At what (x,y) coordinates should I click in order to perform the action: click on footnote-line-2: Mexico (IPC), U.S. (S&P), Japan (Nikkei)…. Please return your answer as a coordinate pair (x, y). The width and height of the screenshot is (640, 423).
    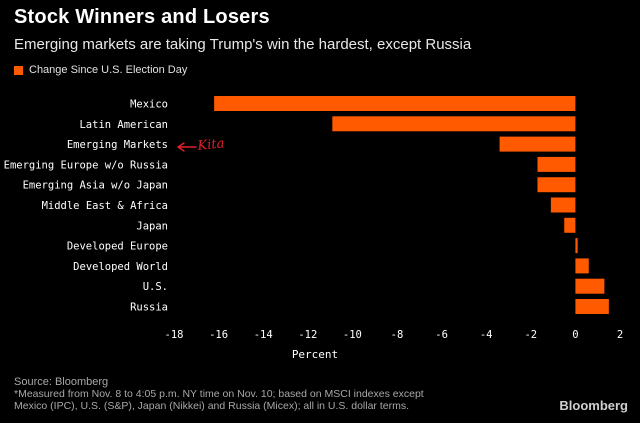
    Looking at the image, I should click on (212, 406).